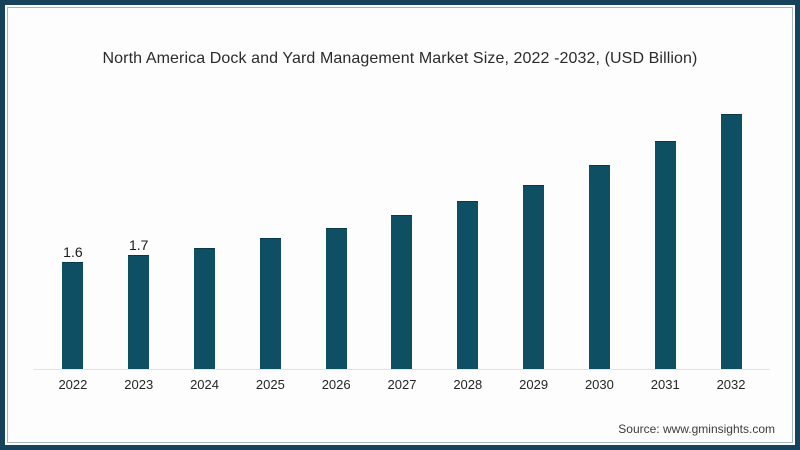 The width and height of the screenshot is (800, 450). I want to click on bar-2022, so click(73, 315).